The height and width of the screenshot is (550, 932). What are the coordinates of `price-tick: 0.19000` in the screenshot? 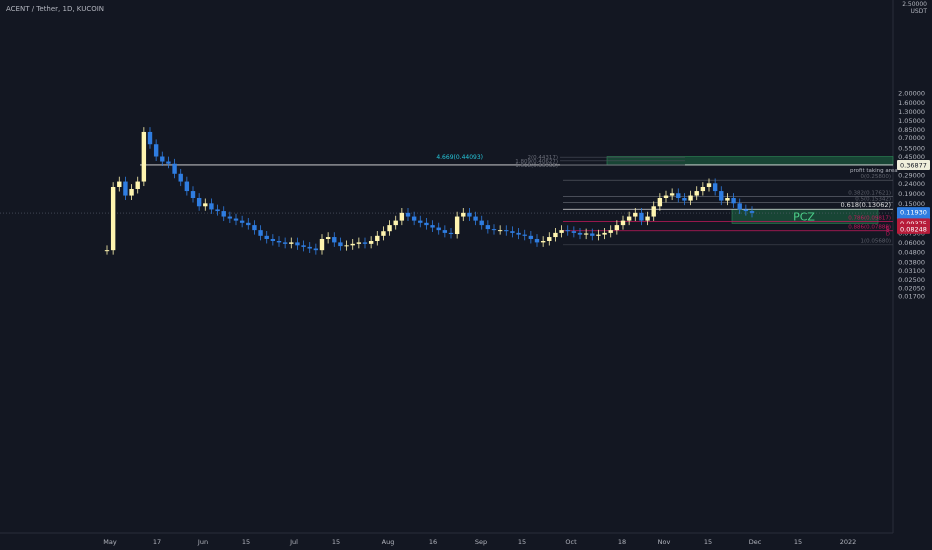 It's located at (911, 194).